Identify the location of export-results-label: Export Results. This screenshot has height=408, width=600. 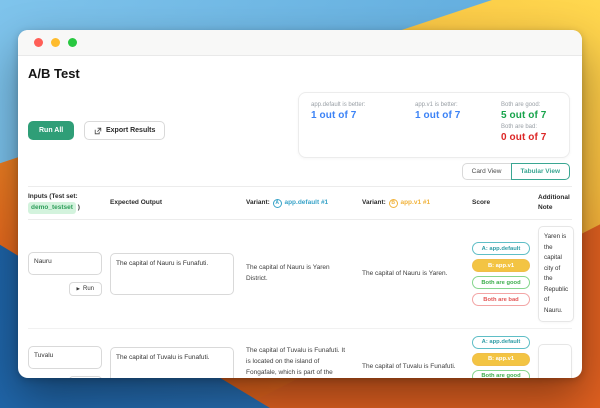
(131, 130).